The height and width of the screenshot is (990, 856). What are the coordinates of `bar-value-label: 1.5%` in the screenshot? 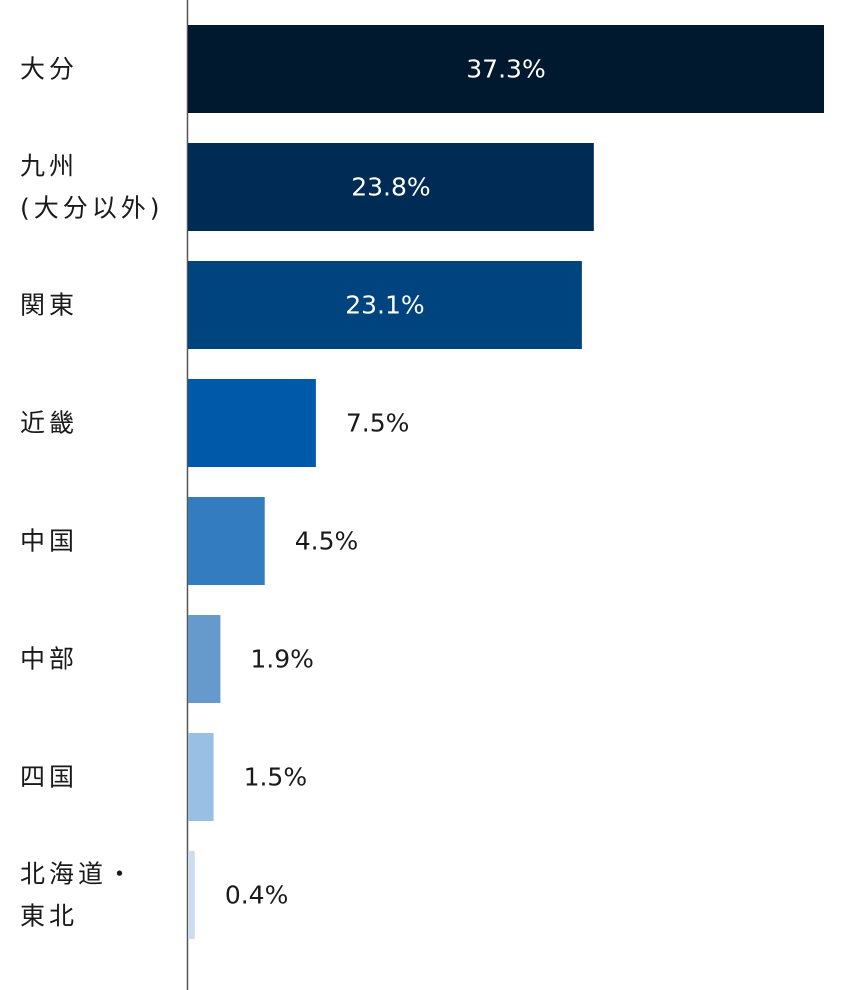 It's located at (276, 777).